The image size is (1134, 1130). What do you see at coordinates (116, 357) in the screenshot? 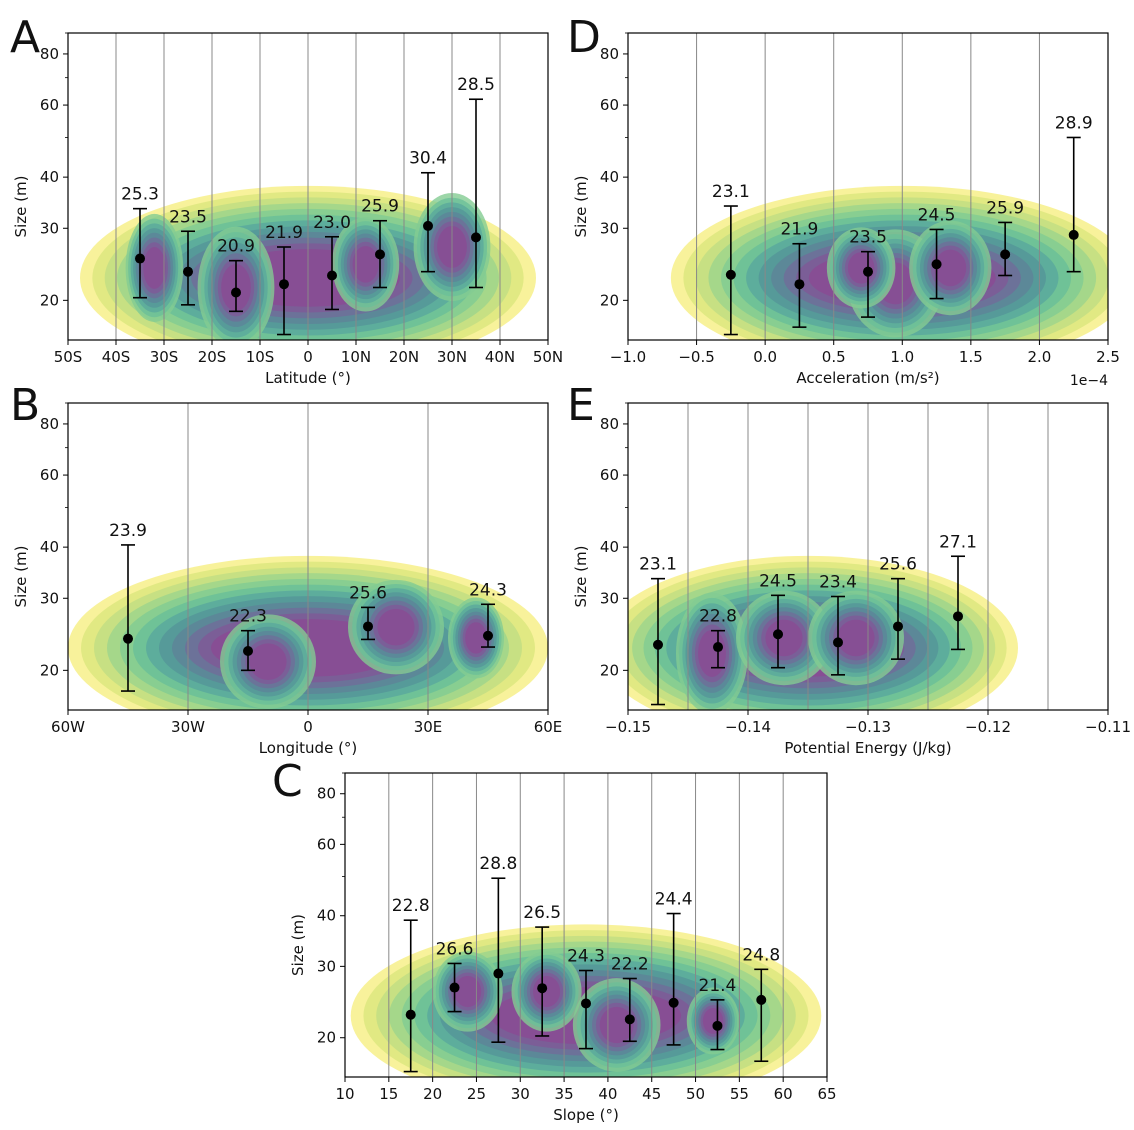
I see `x-tick-label: 40S` at bounding box center [116, 357].